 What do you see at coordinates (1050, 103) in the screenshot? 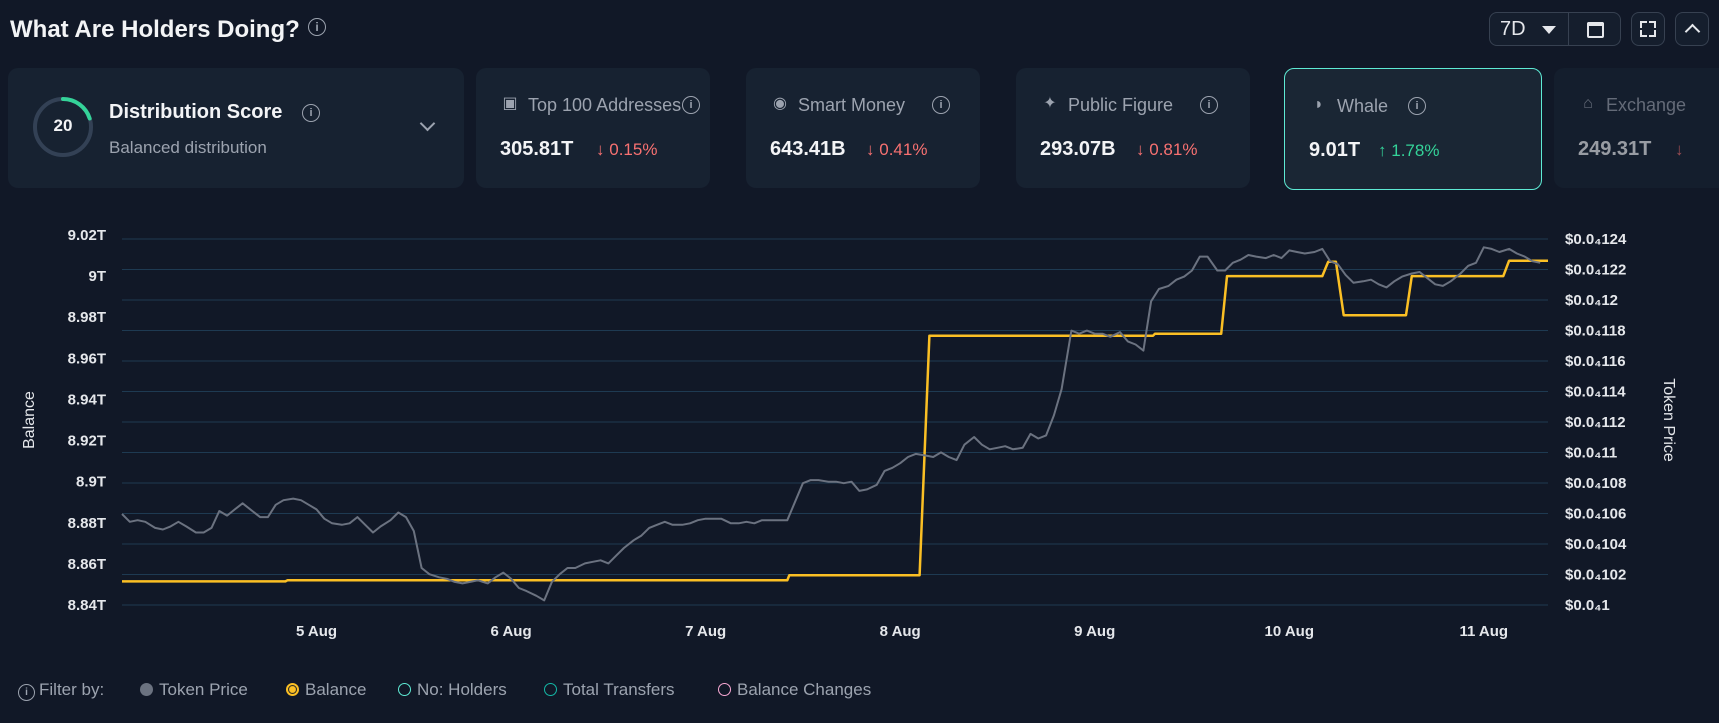
I see `public-figure-icon: ✦` at bounding box center [1050, 103].